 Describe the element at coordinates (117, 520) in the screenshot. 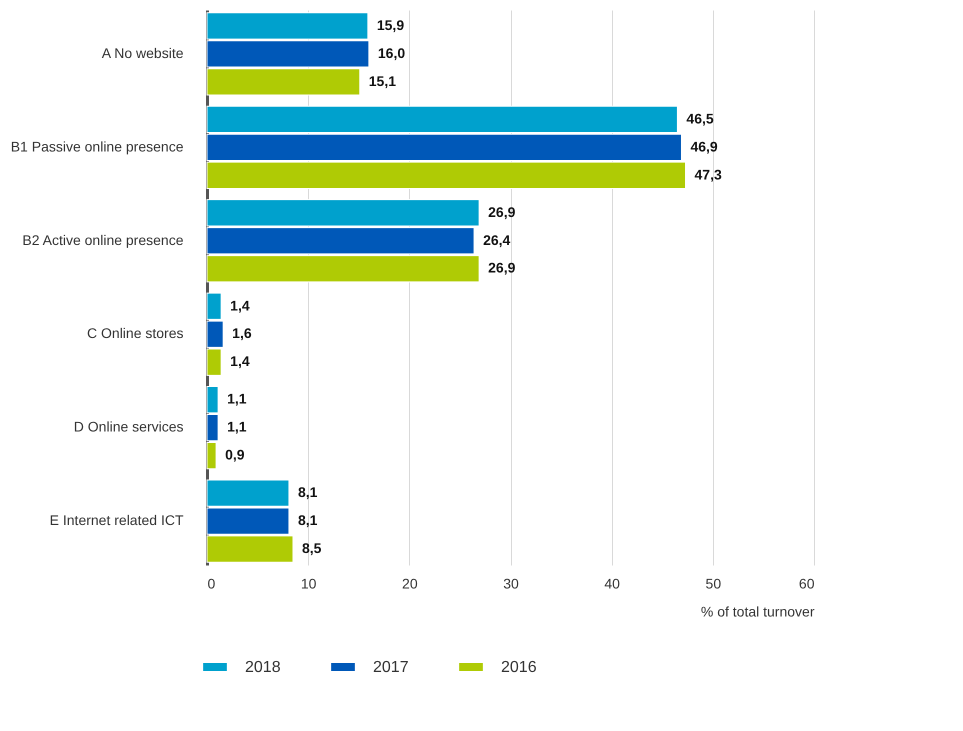

I see `y-tick-label: E Internet related ICT` at that location.